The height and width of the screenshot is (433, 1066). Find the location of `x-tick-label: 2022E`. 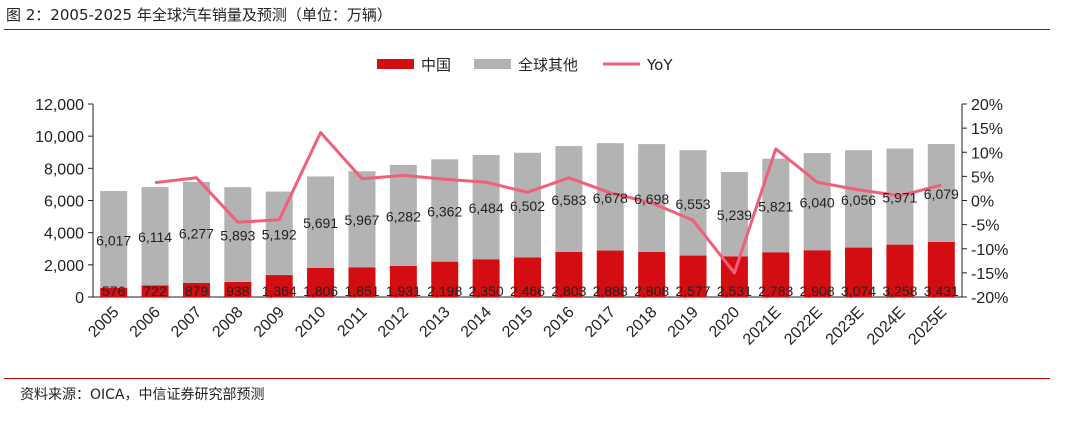

x-tick-label: 2022E is located at coordinates (803, 326).